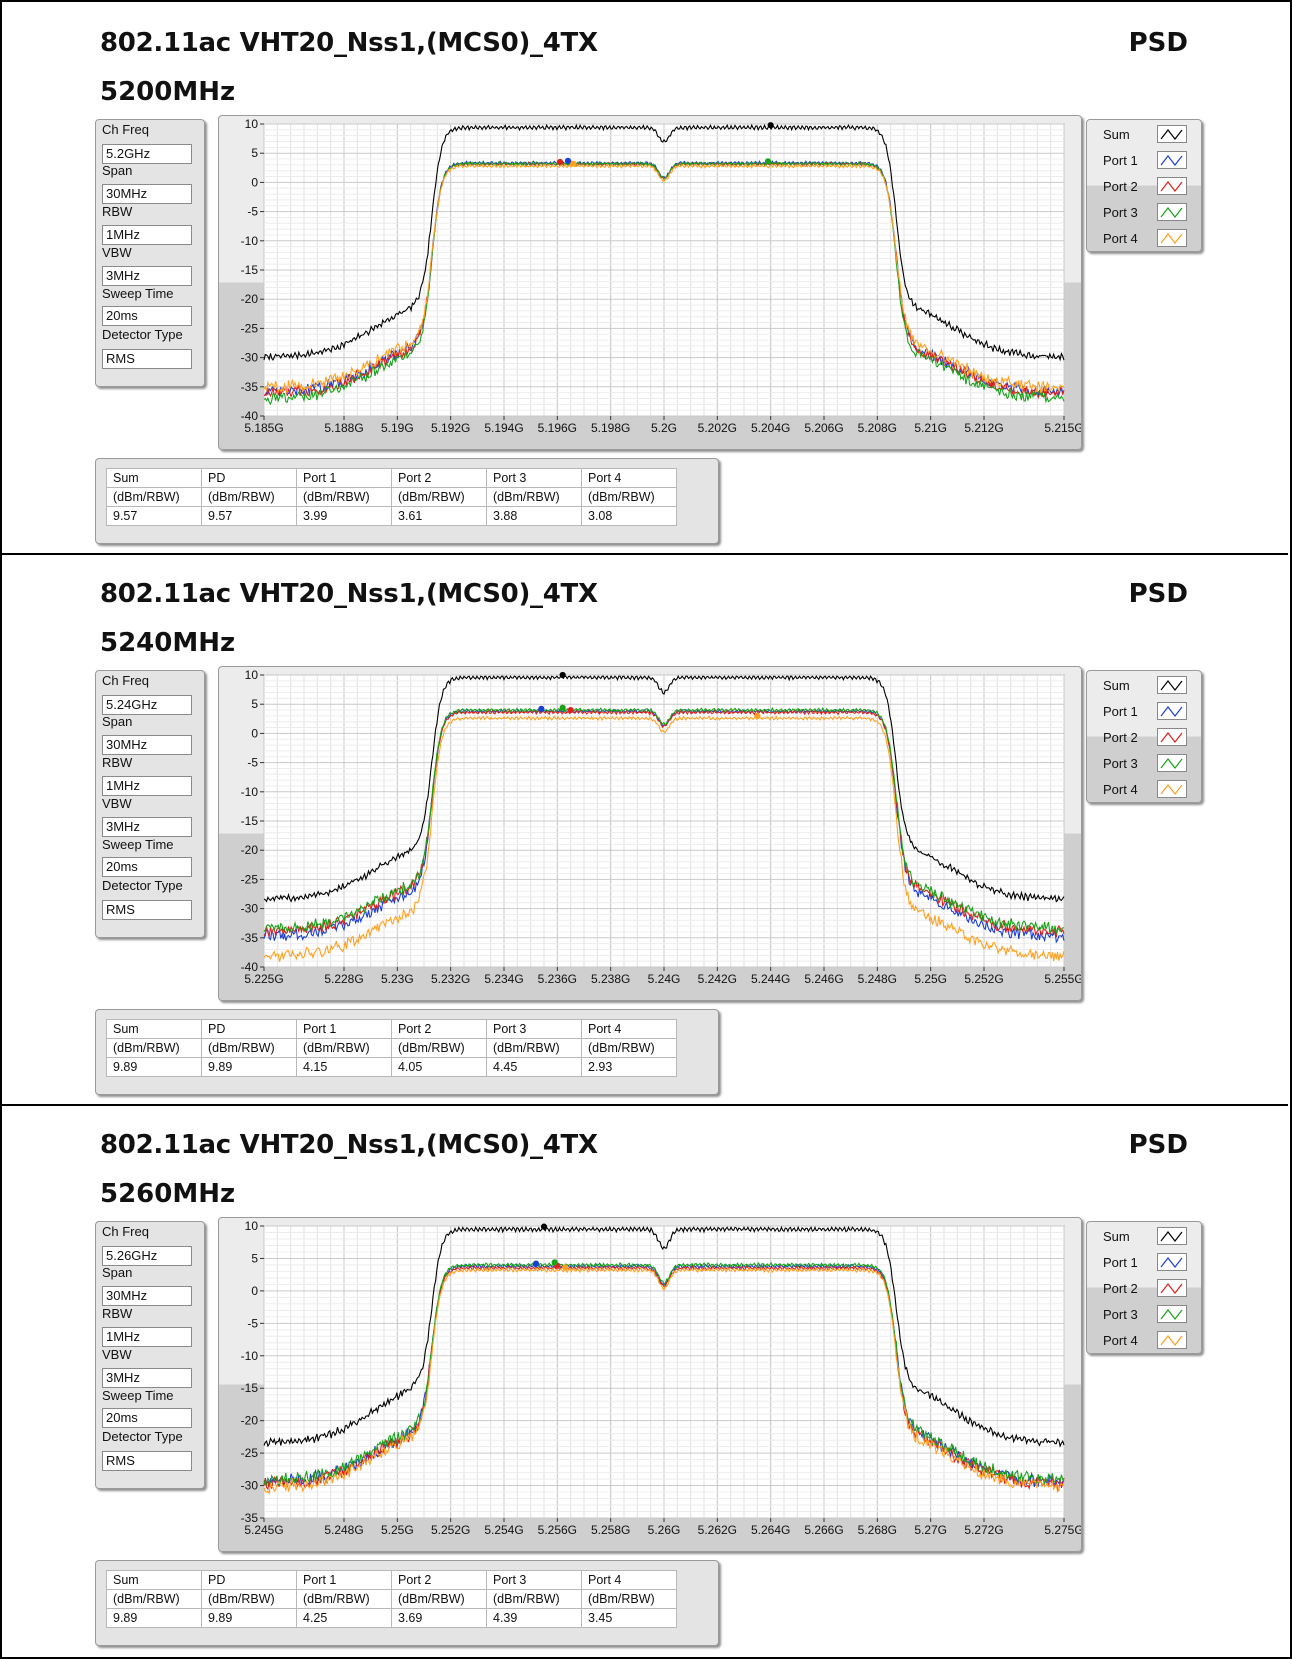  Describe the element at coordinates (1172, 763) in the screenshot. I see `legend-swatch-icon` at that location.